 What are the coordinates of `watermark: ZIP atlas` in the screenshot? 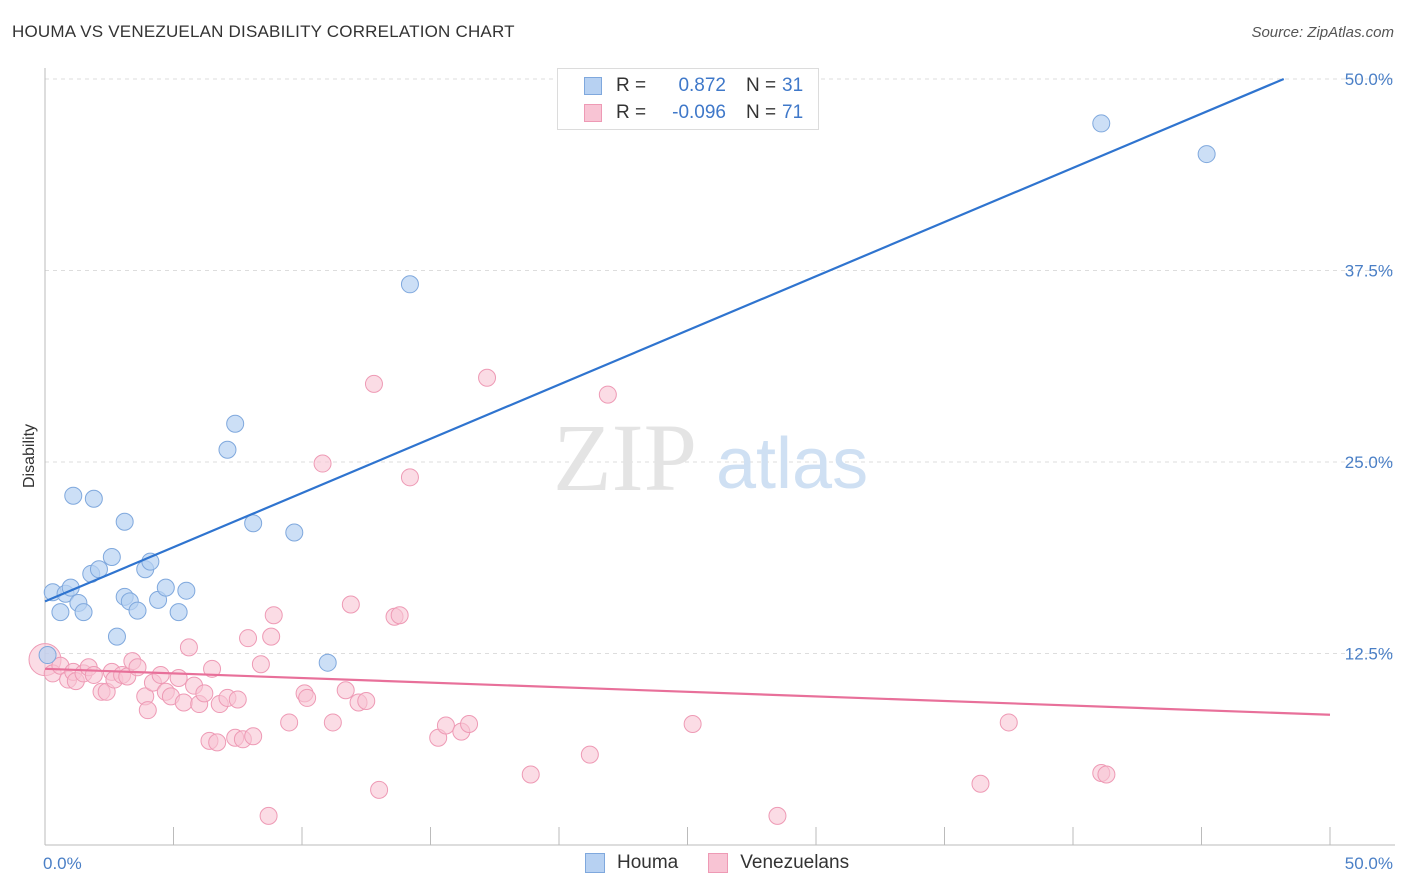 It's located at (710, 457).